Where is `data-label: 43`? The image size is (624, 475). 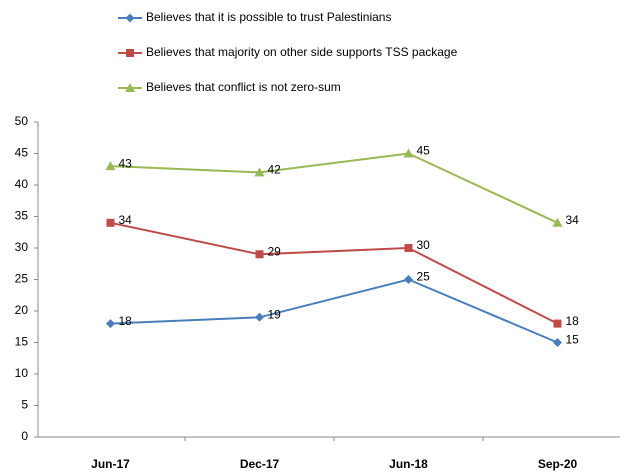 data-label: 43 is located at coordinates (126, 163).